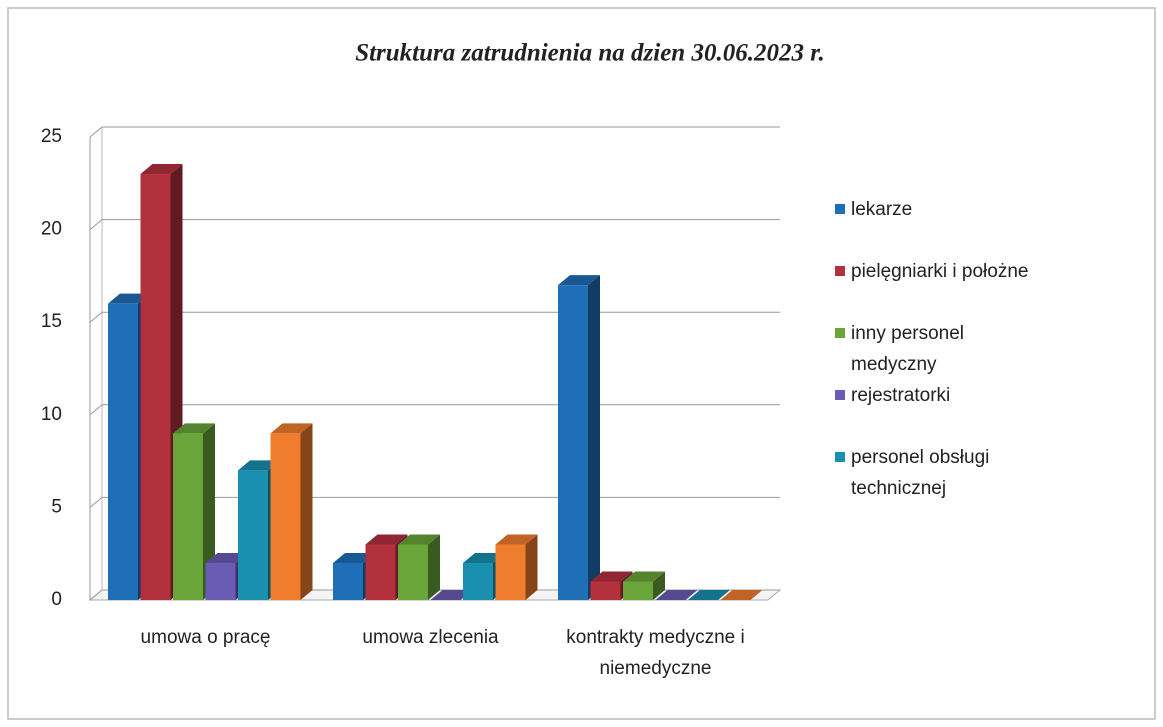  Describe the element at coordinates (51, 136) in the screenshot. I see `y-tick-label: 25` at that location.